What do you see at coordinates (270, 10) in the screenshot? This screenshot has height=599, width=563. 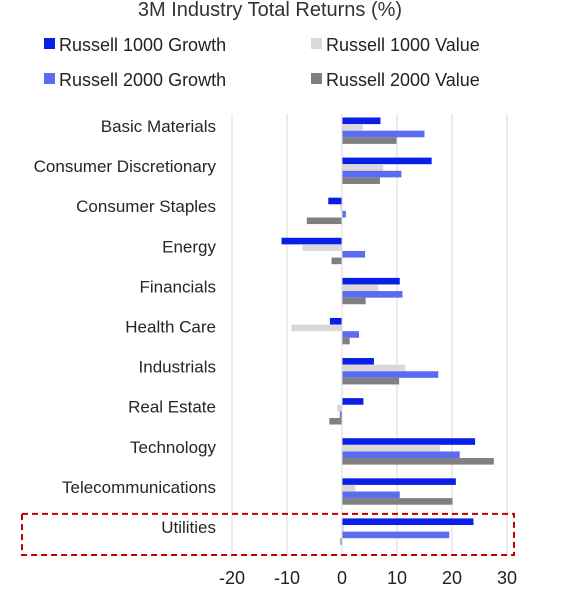 I see `chart-title: 3M Industry Total Returns (%)` at bounding box center [270, 10].